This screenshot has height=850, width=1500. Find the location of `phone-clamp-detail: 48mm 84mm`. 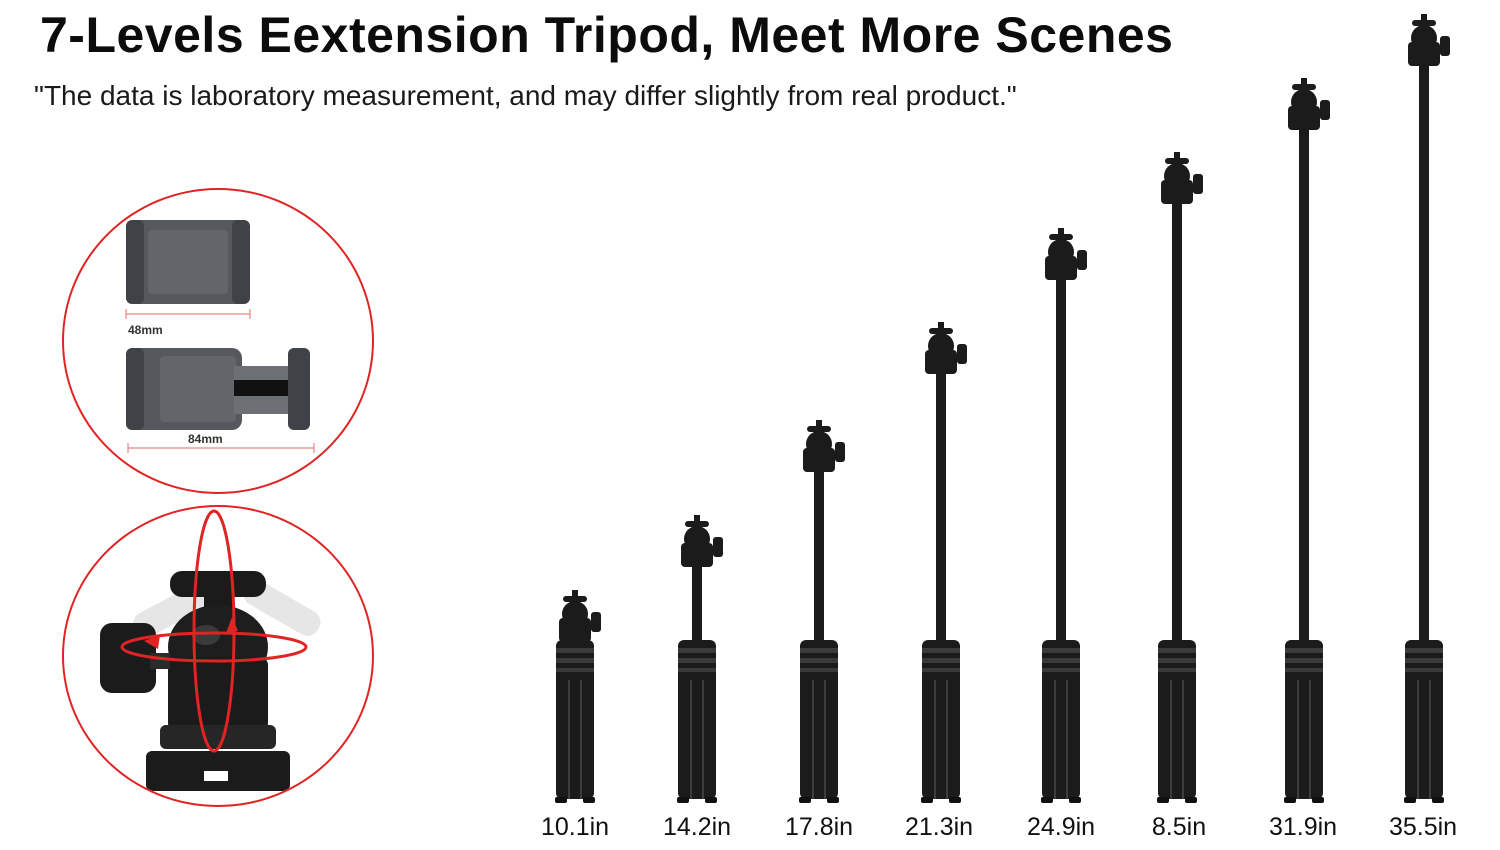

phone-clamp-detail: 48mm 84mm is located at coordinates (218, 341).